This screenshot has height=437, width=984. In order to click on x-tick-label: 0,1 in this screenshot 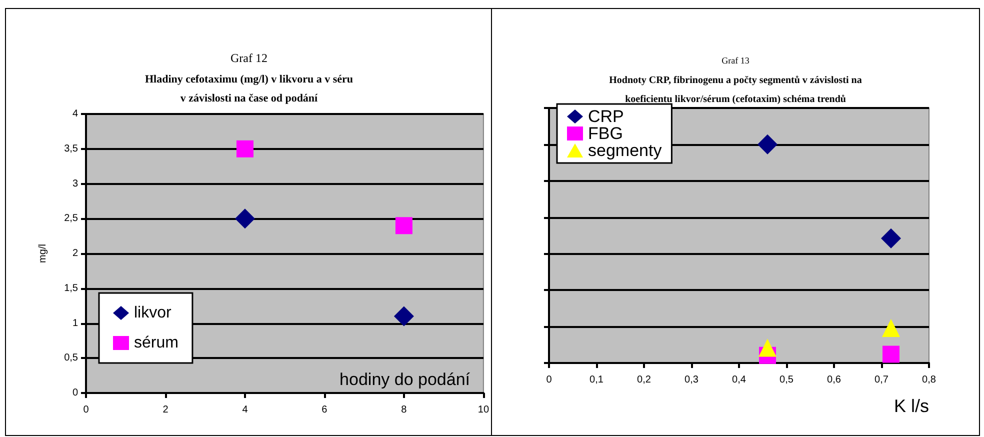, I will do `click(597, 380)`.